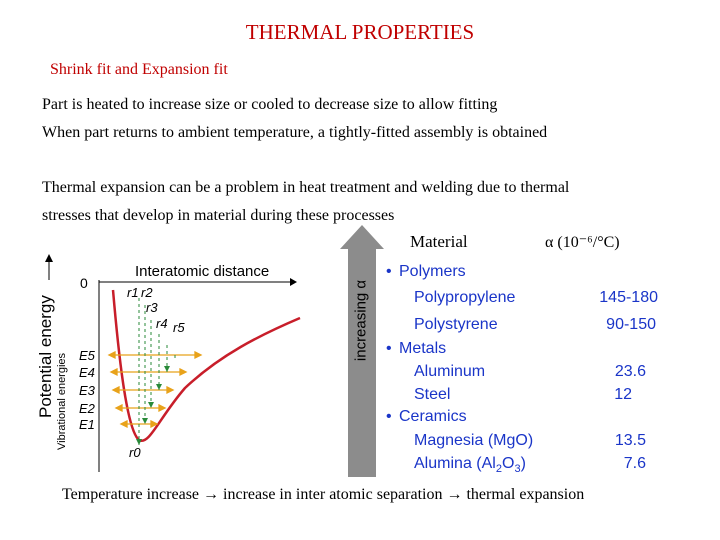 The width and height of the screenshot is (720, 540). Describe the element at coordinates (179, 327) in the screenshot. I see `radius-label: r5` at that location.